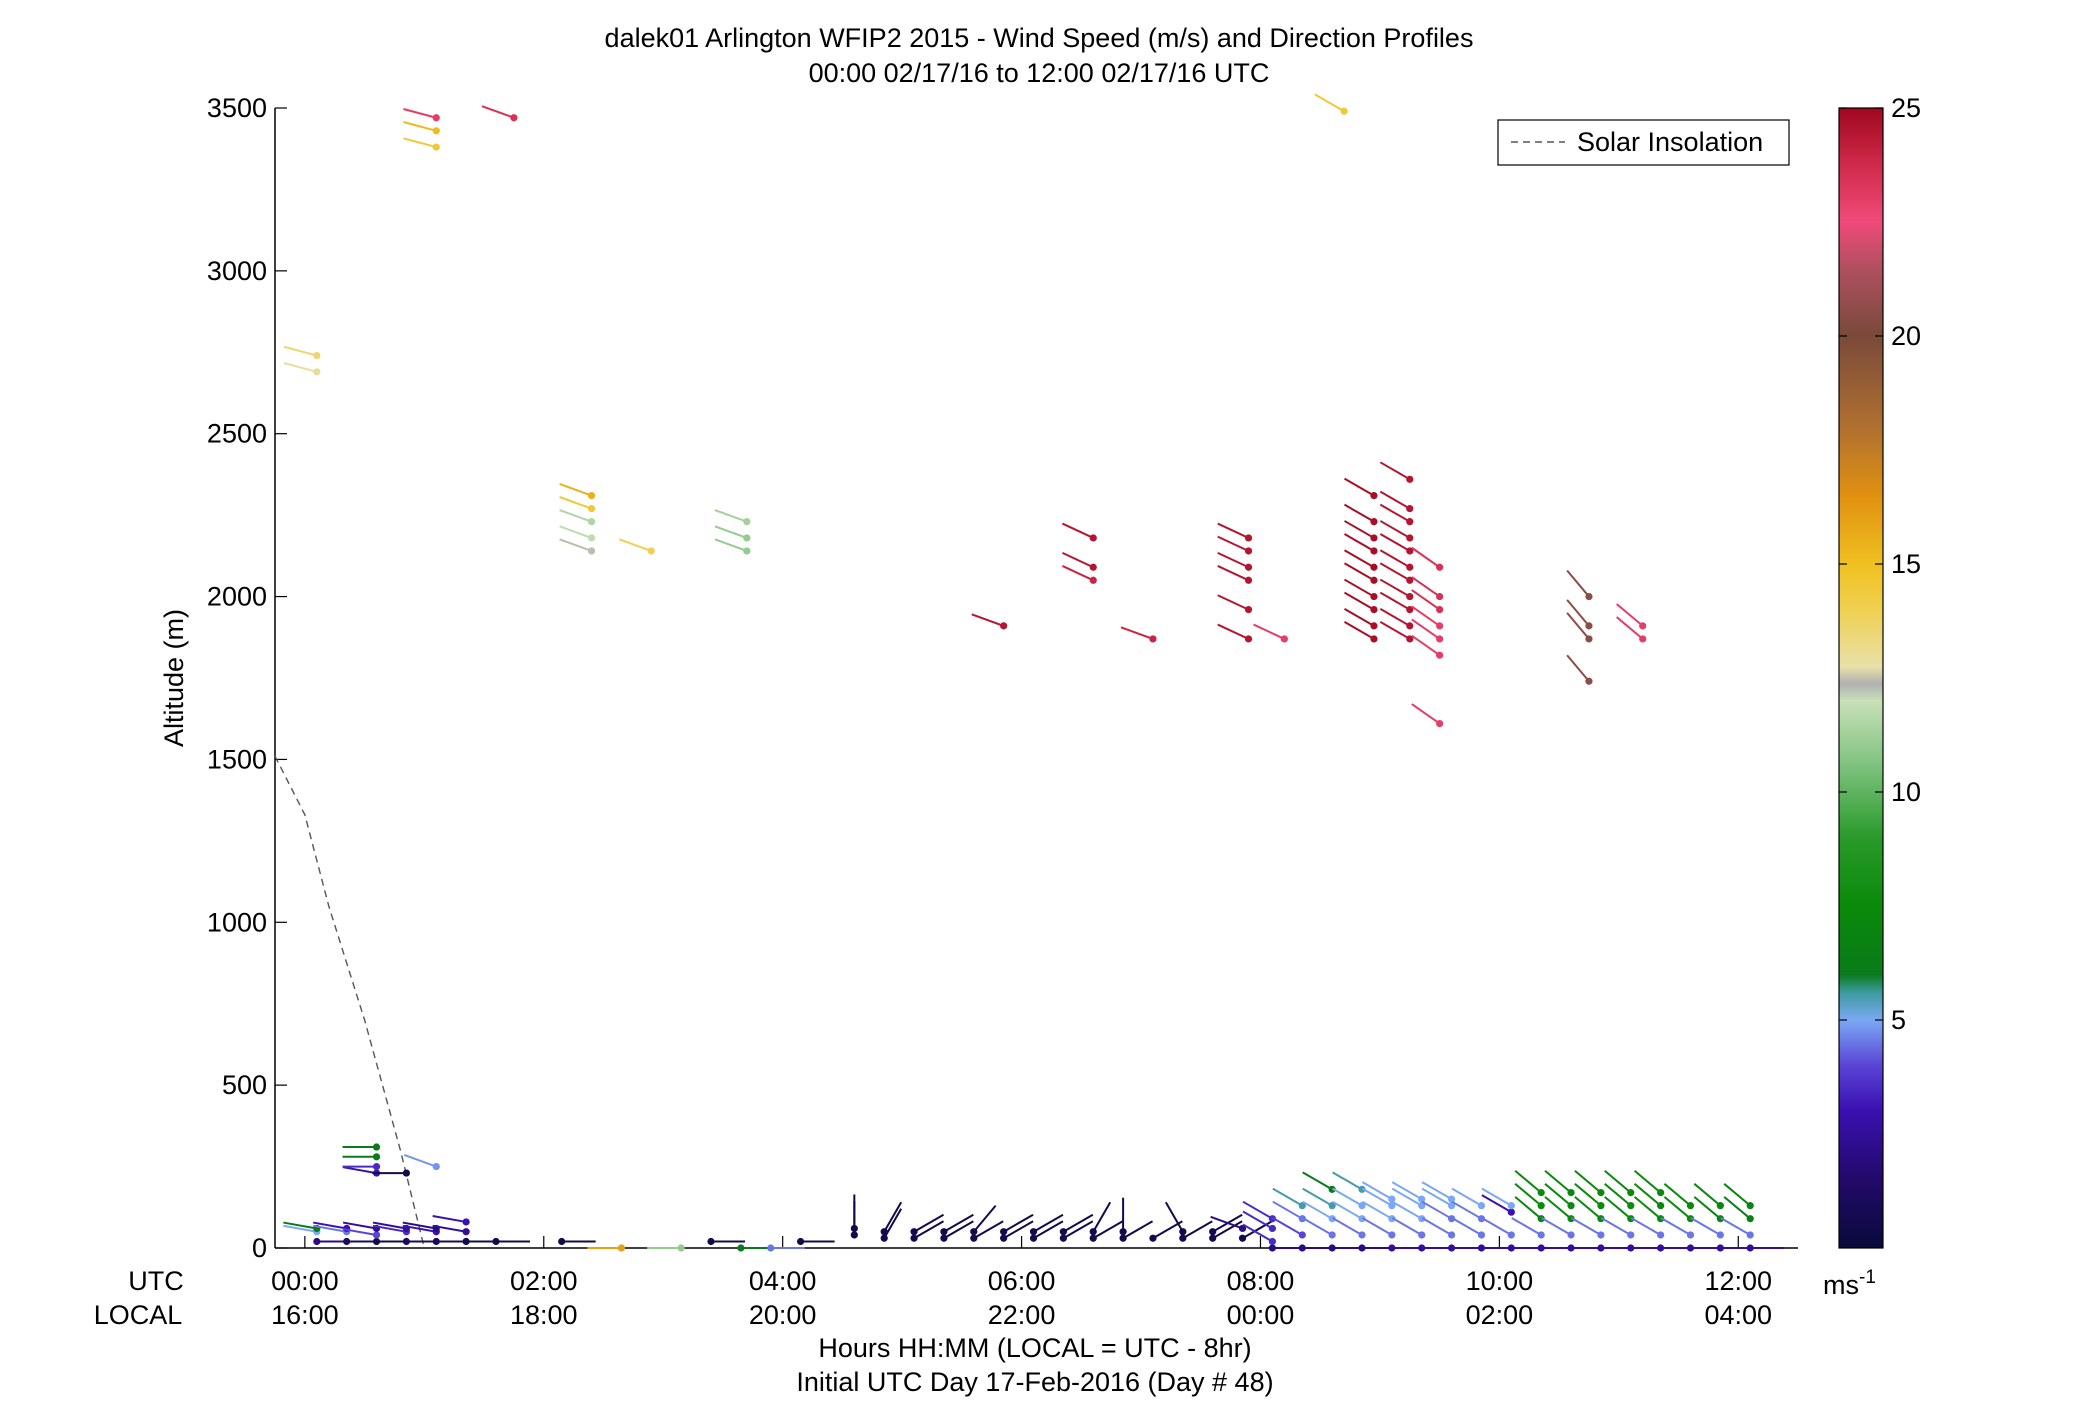 This screenshot has width=2098, height=1425. Describe the element at coordinates (1841, 1285) in the screenshot. I see `colorbar-unit-base: ms` at that location.